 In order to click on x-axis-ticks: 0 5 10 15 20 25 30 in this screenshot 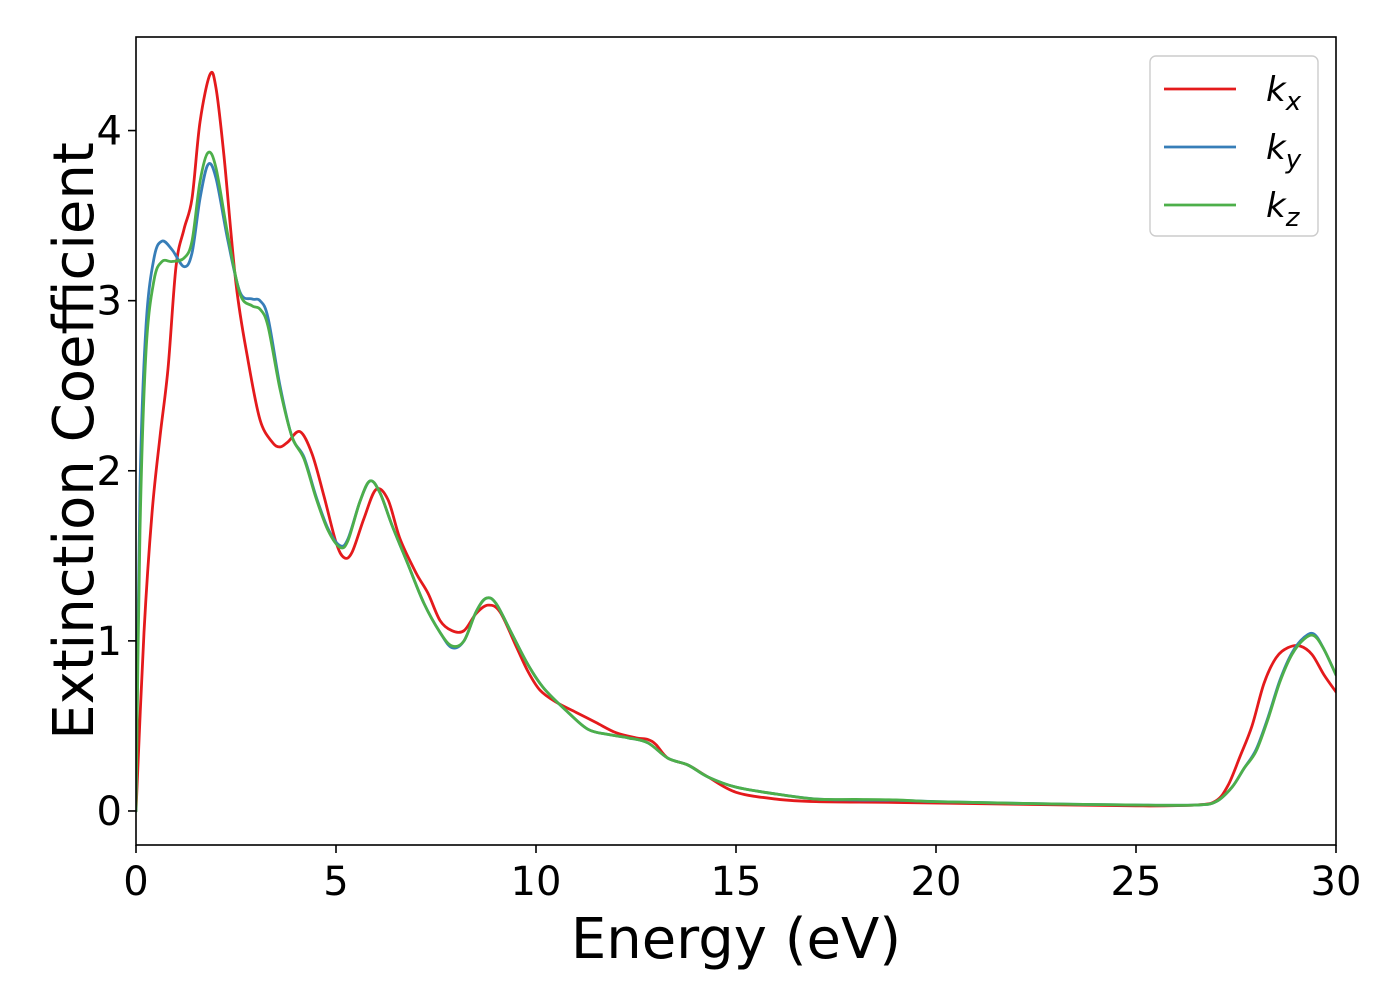, I will do `click(742, 875)`.